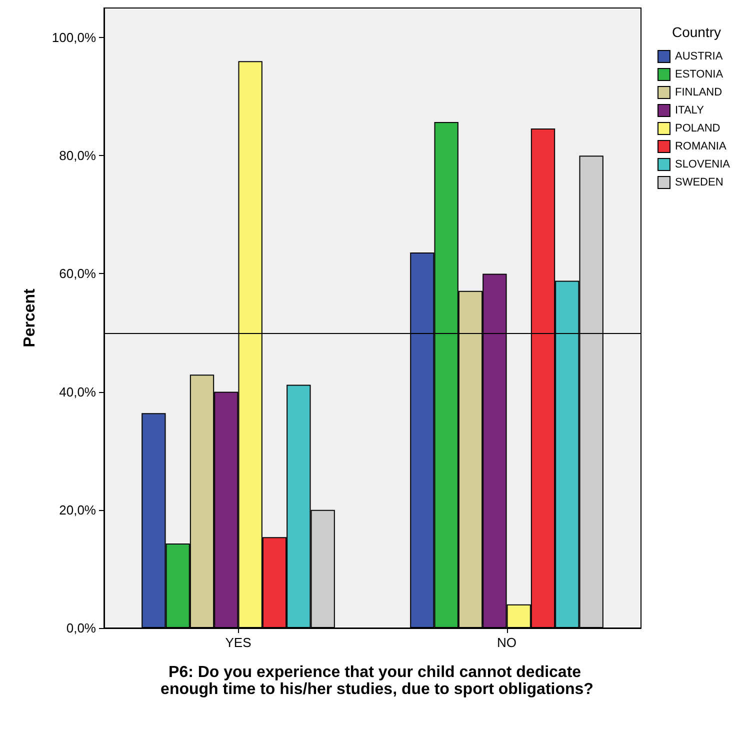 The image size is (739, 729). I want to click on y-axis-title: Percent, so click(30, 318).